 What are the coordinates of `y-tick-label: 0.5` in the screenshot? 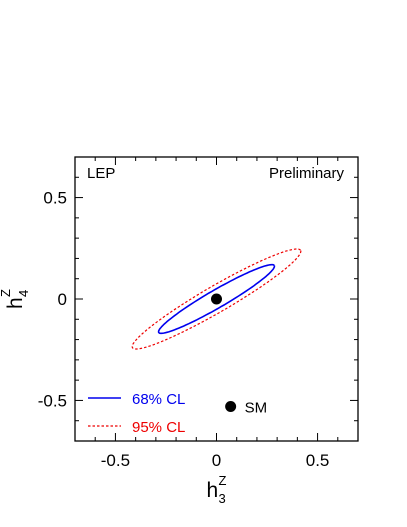 It's located at (55, 198).